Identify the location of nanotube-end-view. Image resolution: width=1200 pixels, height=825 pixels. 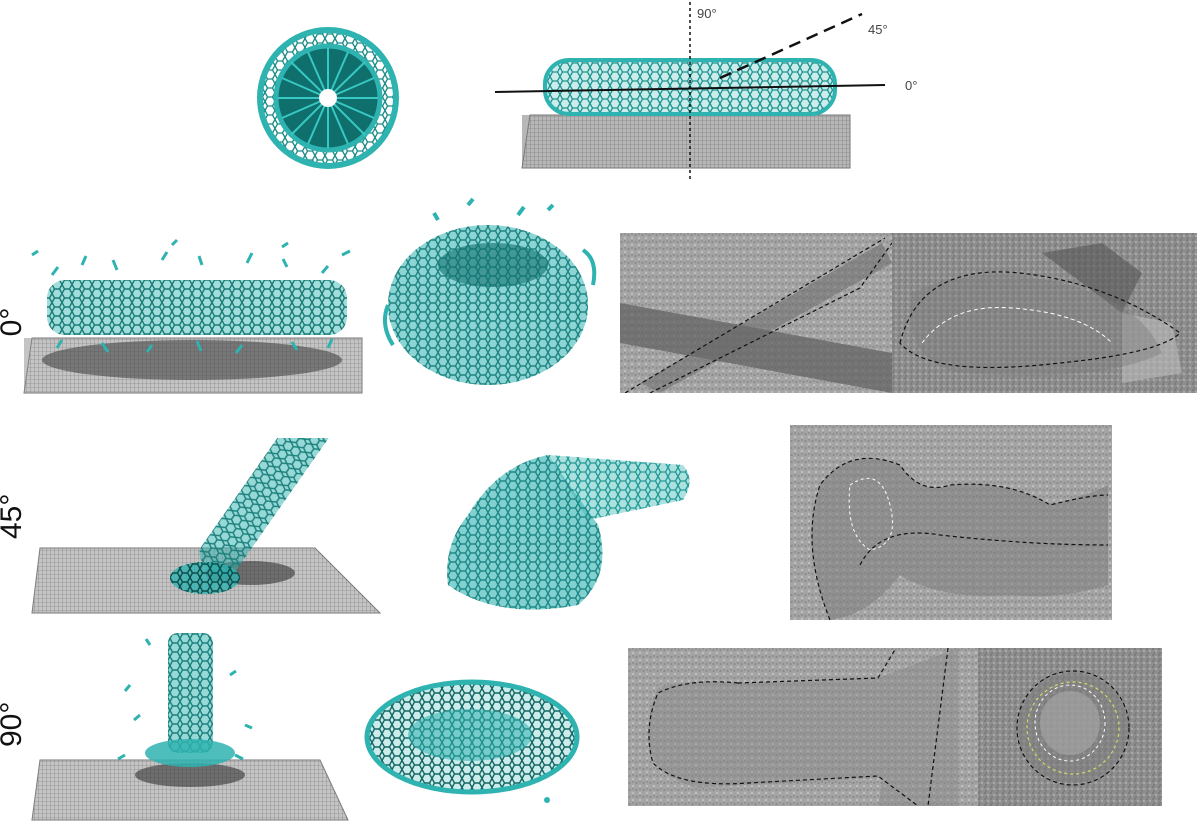
(330, 100).